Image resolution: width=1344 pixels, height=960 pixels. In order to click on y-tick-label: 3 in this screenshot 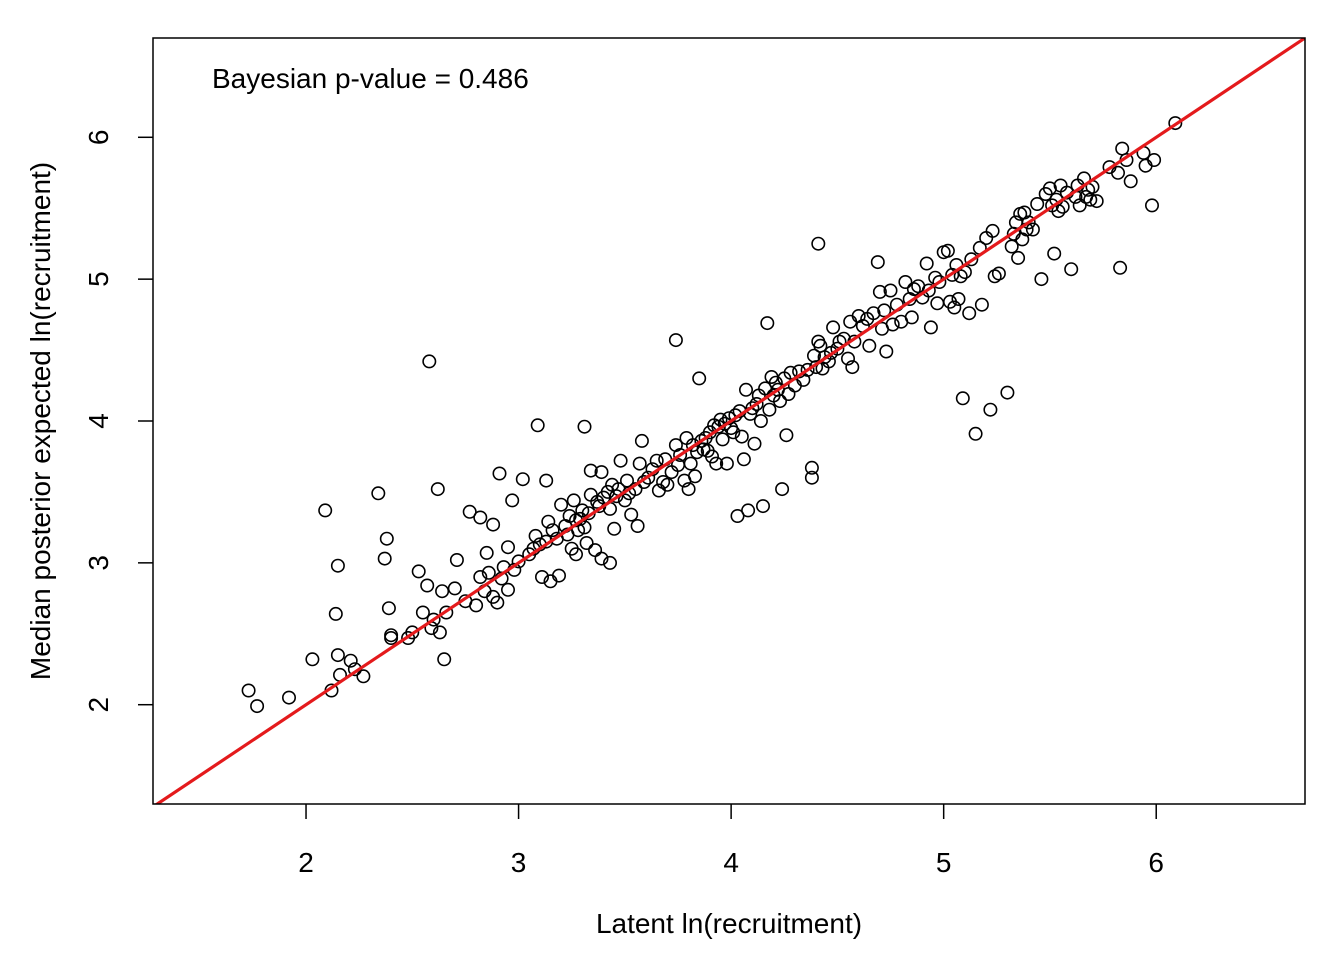, I will do `click(98, 563)`.